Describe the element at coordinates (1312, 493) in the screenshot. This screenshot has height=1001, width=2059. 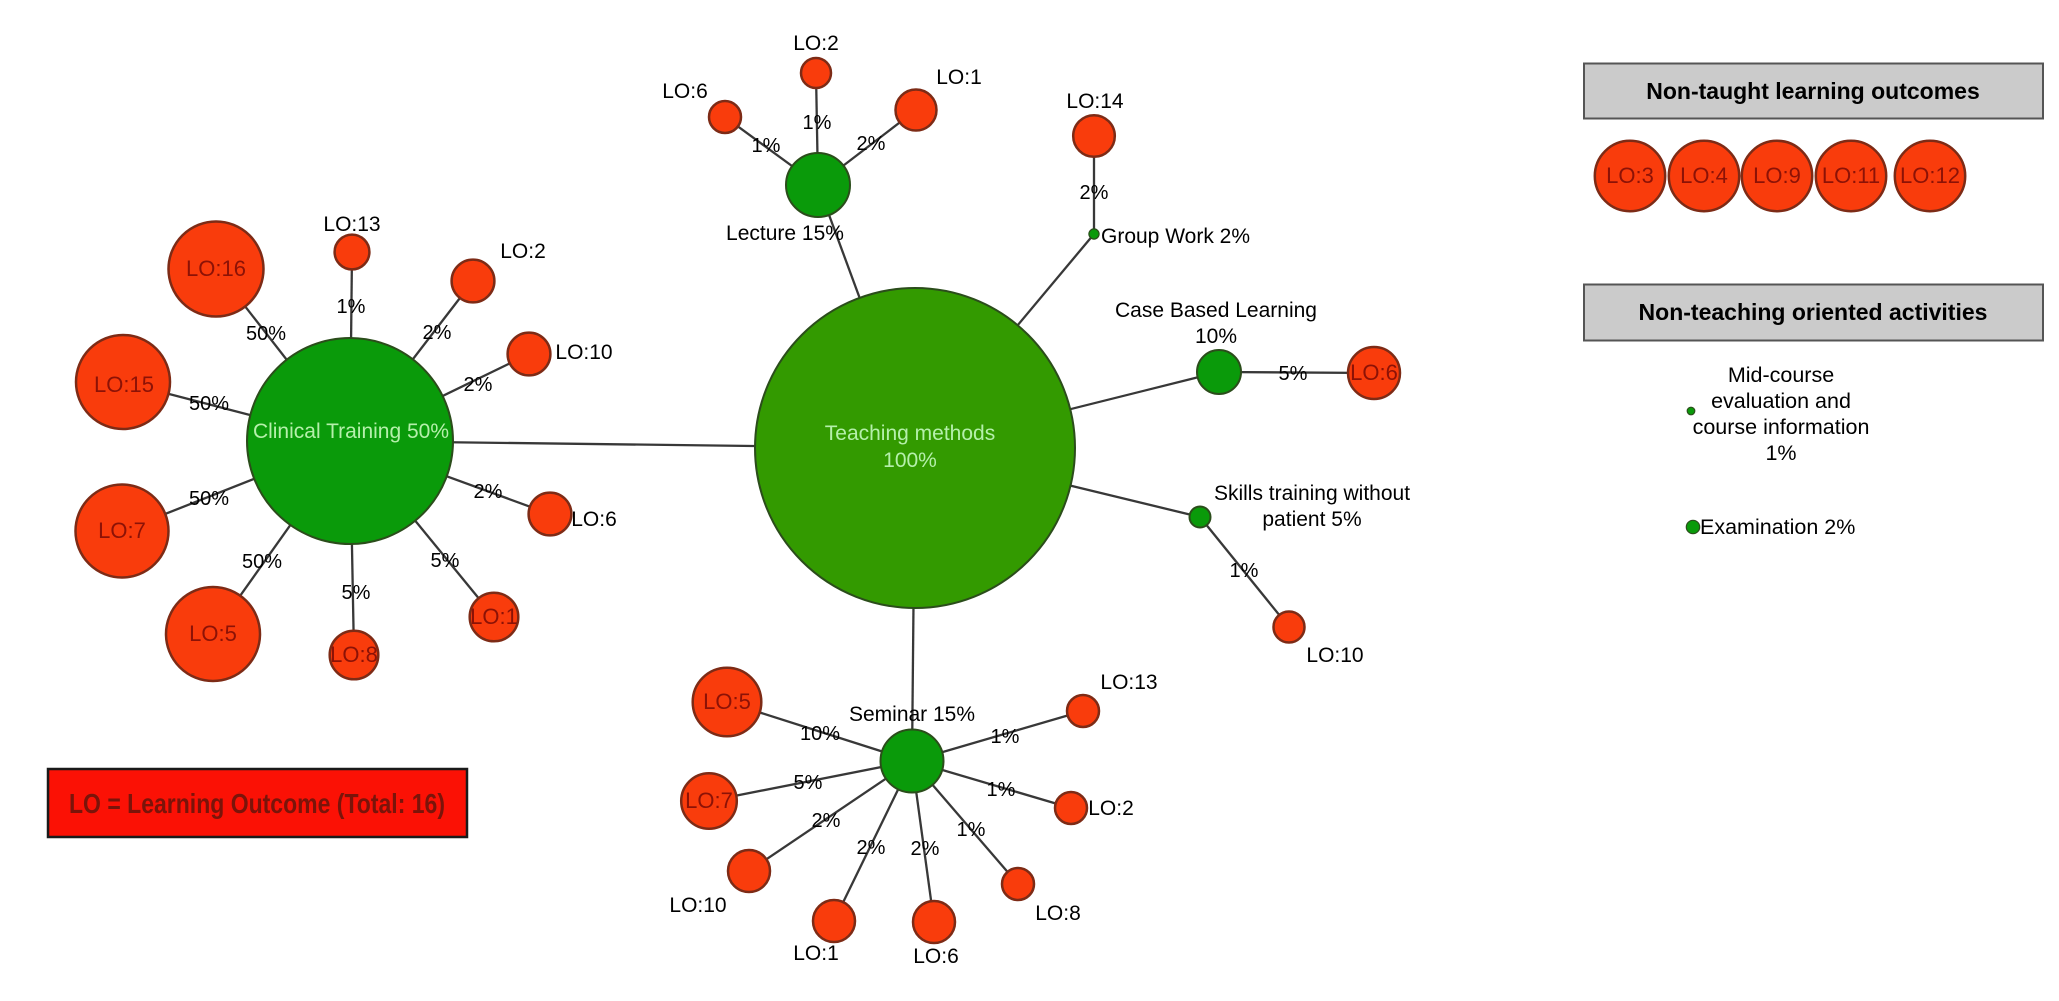
I see `svg-text: Skills training without` at that location.